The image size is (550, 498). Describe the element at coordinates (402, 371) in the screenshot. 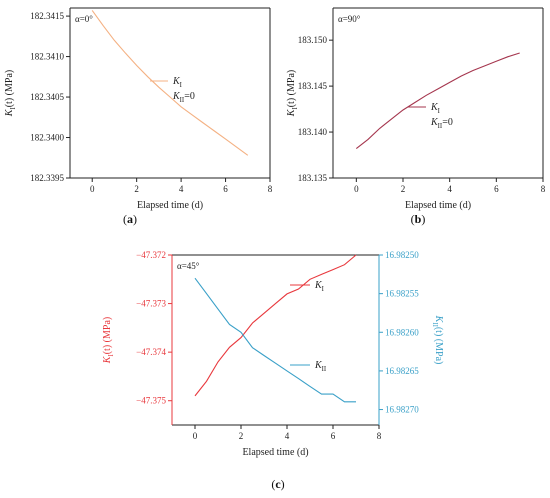

I see `y2-tick-label: 16.98265` at that location.